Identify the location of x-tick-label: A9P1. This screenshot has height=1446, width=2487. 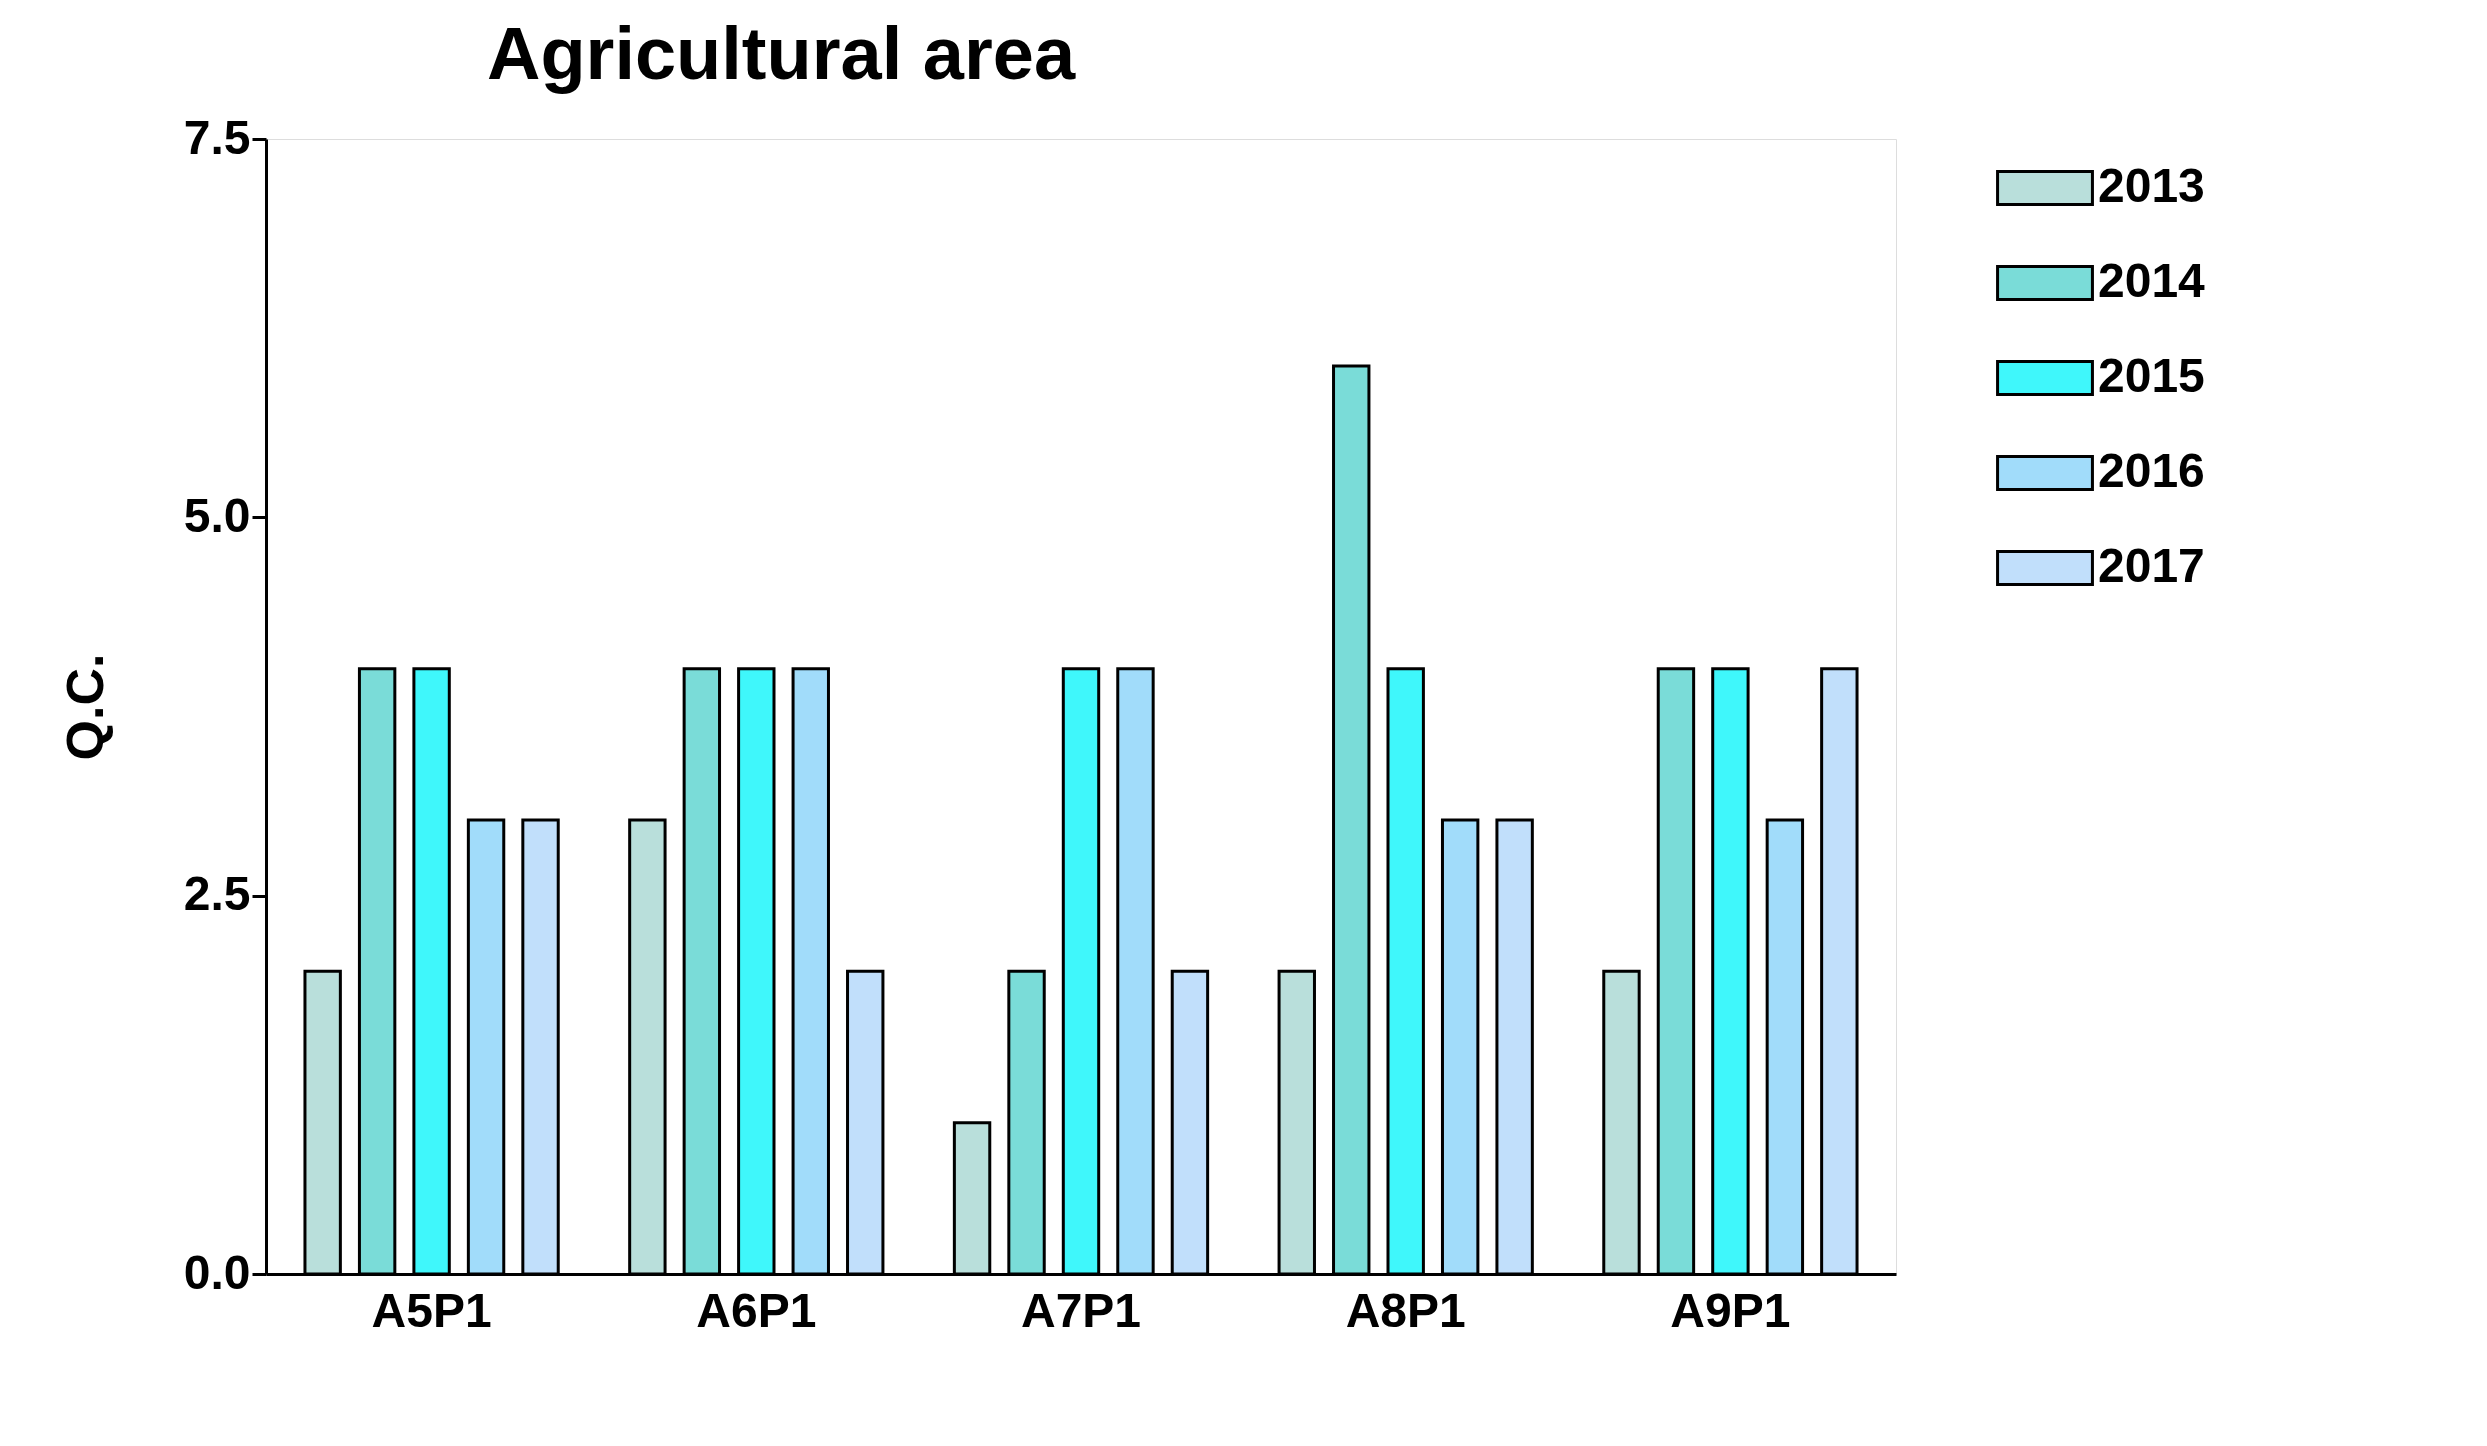
(1730, 1310).